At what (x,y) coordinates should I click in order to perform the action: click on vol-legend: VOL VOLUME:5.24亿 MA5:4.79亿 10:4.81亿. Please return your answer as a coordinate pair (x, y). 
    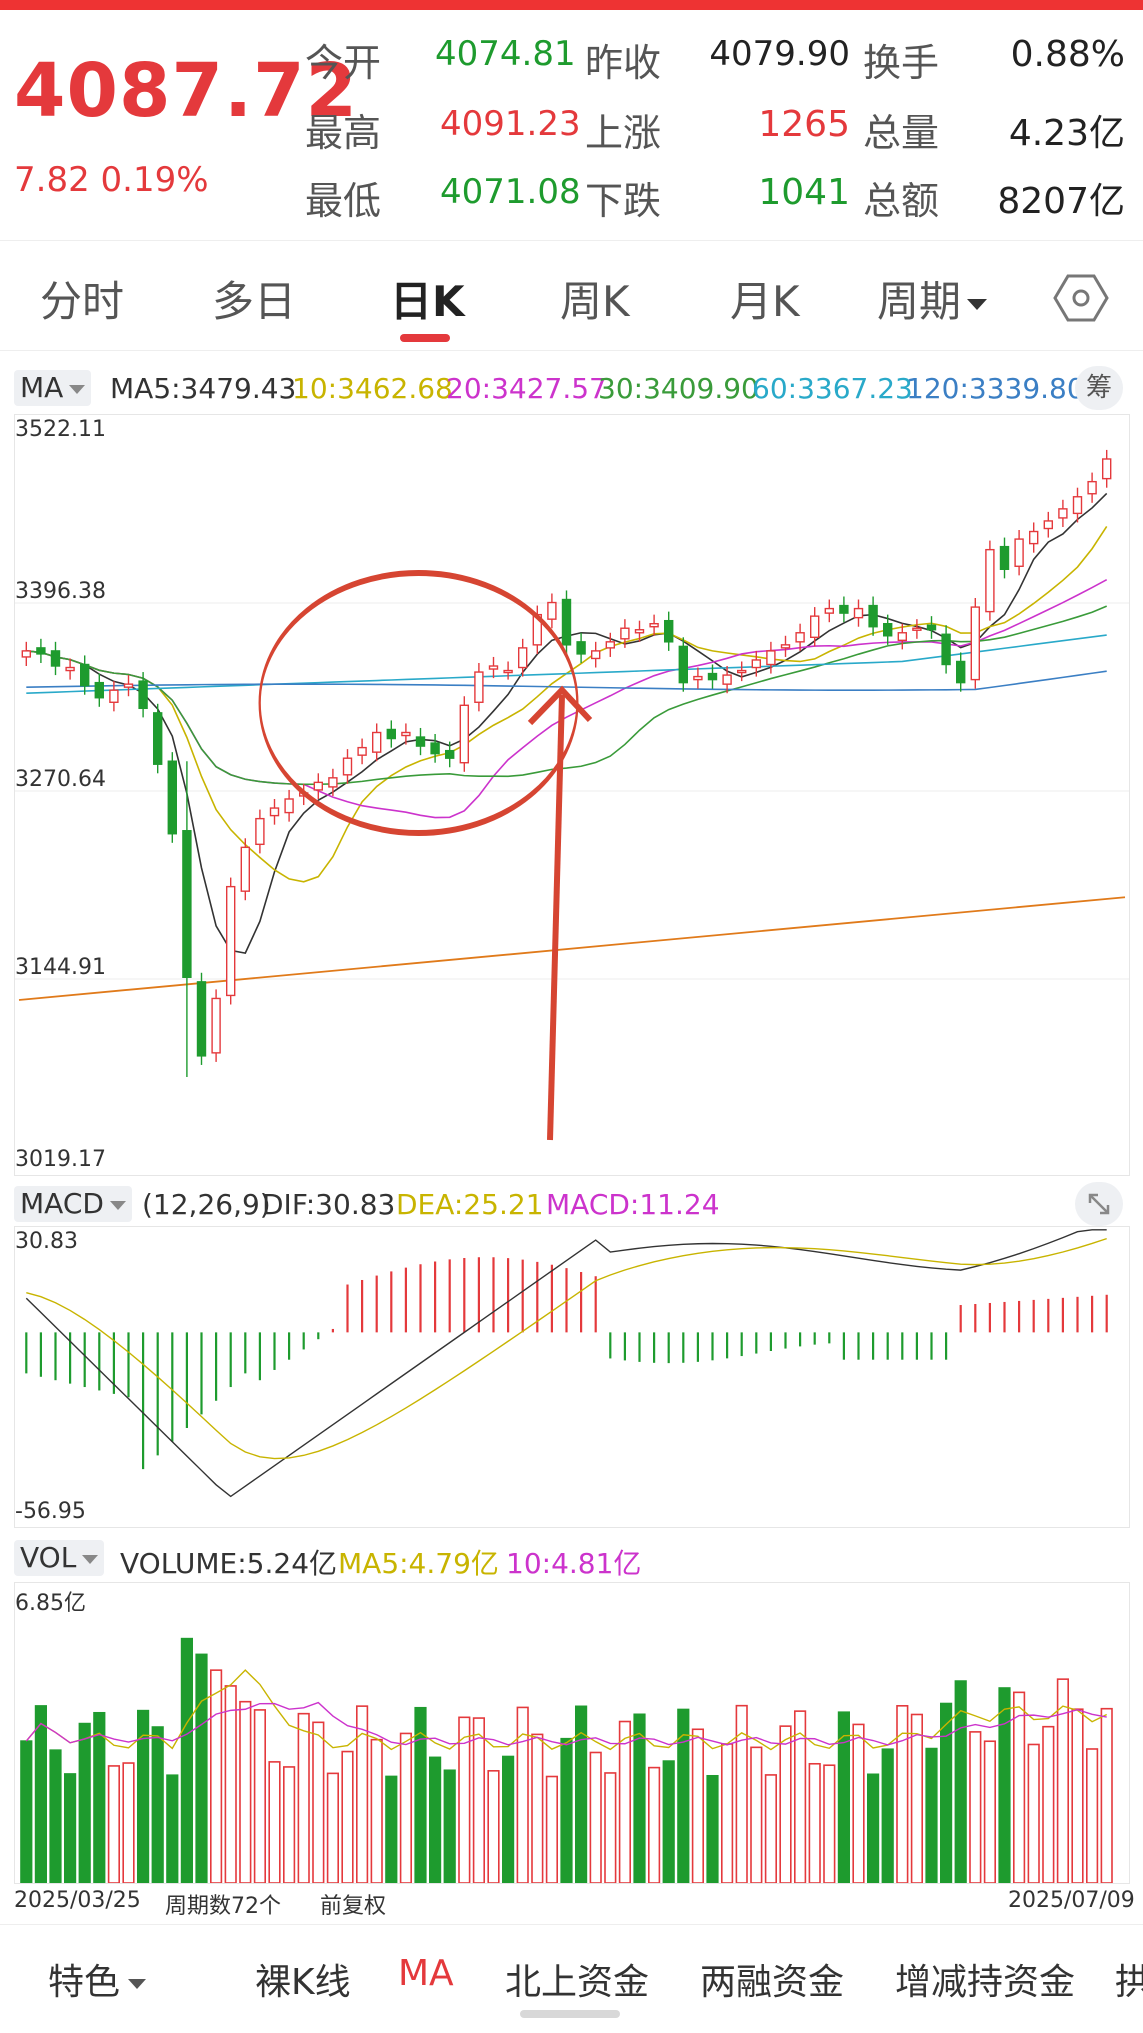
    Looking at the image, I should click on (571, 1559).